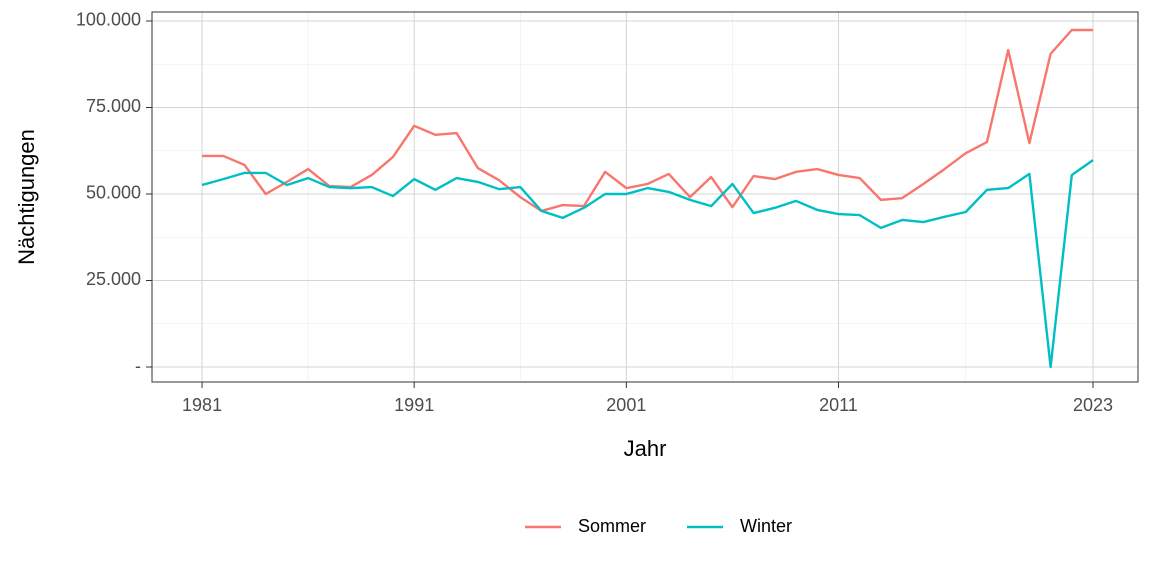 The height and width of the screenshot is (576, 1152). What do you see at coordinates (612, 526) in the screenshot?
I see `legend-label: Sommer` at bounding box center [612, 526].